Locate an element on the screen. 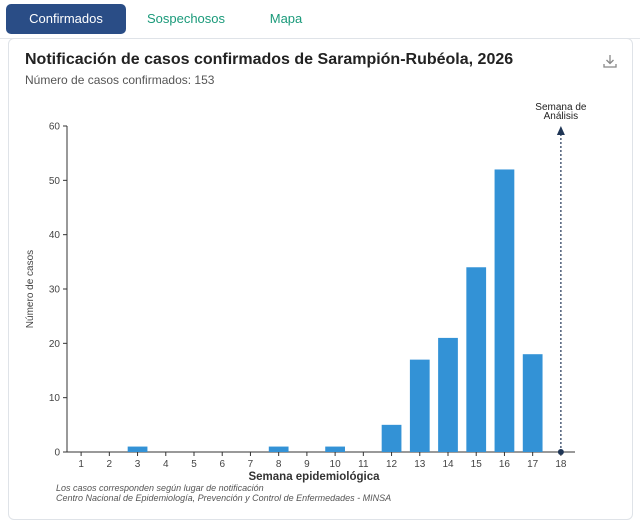 Image resolution: width=640 pixels, height=523 pixels. analysis-week-label: Análisis is located at coordinates (561, 116).